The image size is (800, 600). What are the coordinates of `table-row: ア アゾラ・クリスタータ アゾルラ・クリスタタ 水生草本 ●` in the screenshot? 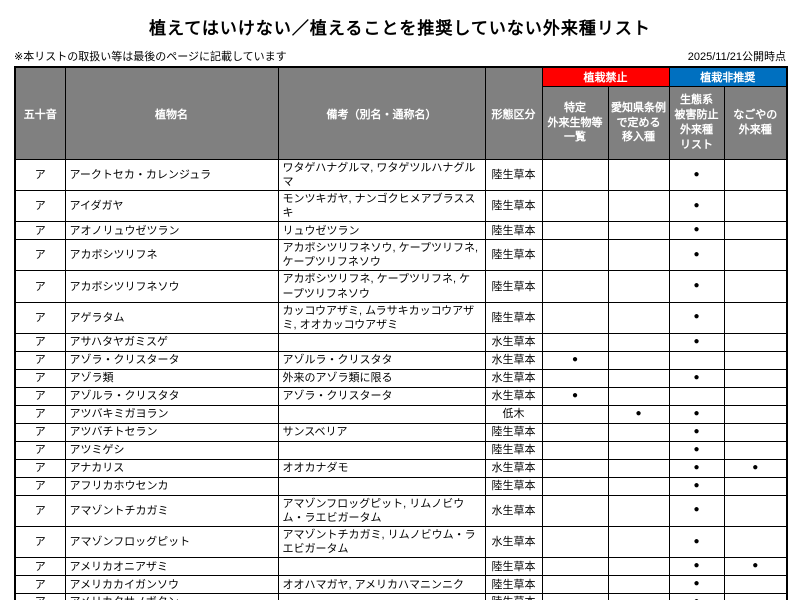 It's located at (401, 360).